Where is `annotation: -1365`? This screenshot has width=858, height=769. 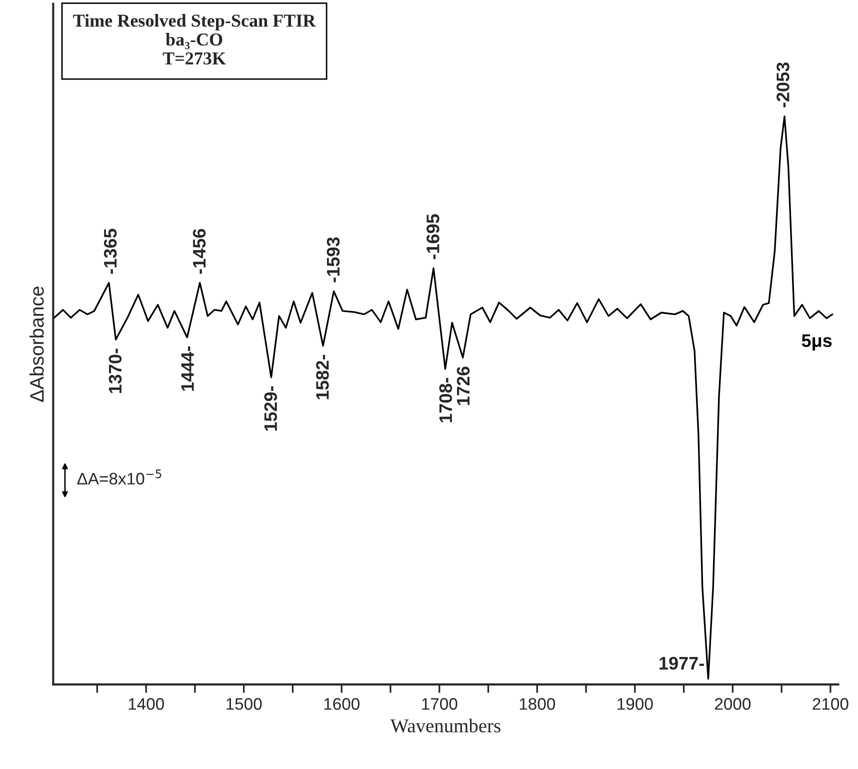
annotation: -1365 is located at coordinates (110, 251).